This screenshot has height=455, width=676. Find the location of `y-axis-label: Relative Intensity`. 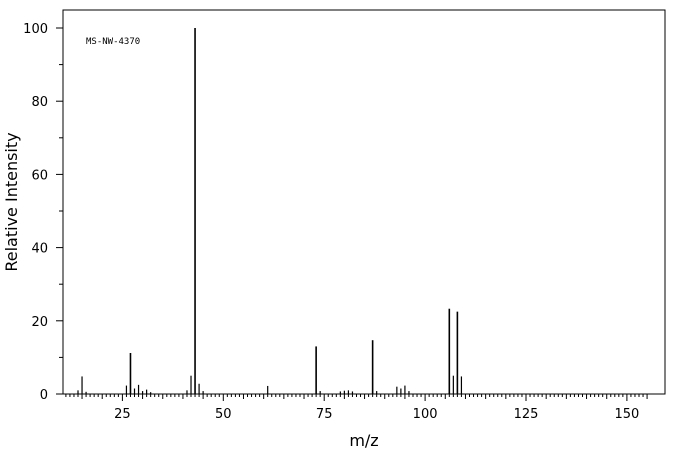

y-axis-label: Relative Intensity is located at coordinates (11, 201).